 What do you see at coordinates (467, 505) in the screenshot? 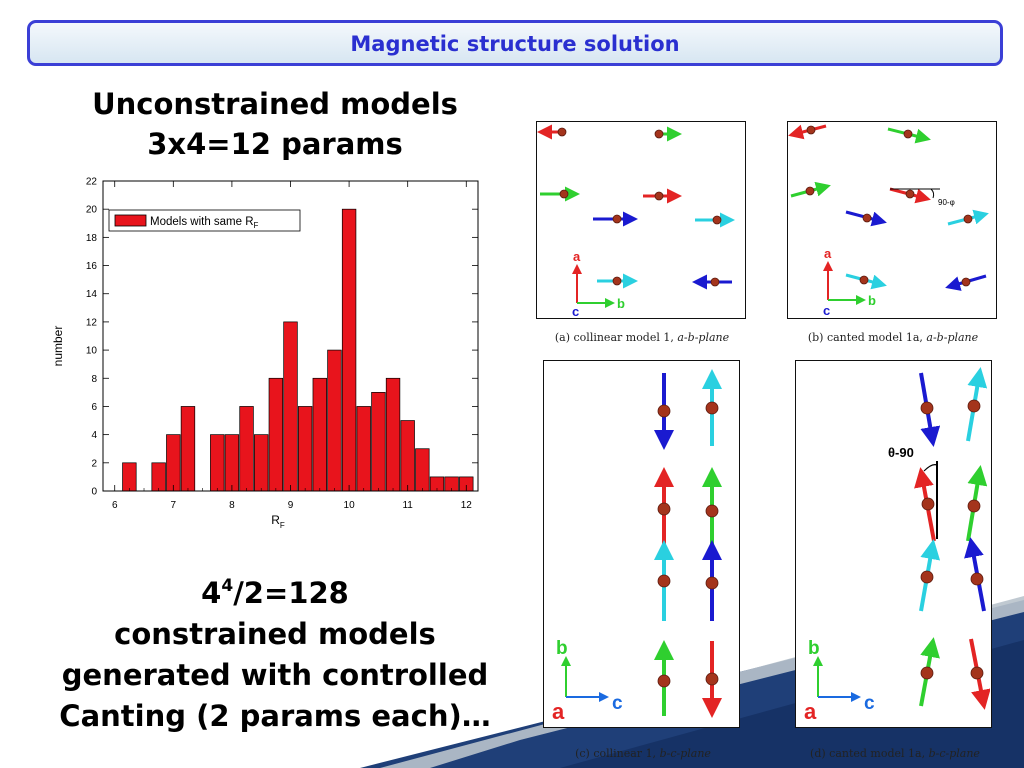
I see `x-tick-label: 12` at bounding box center [467, 505].